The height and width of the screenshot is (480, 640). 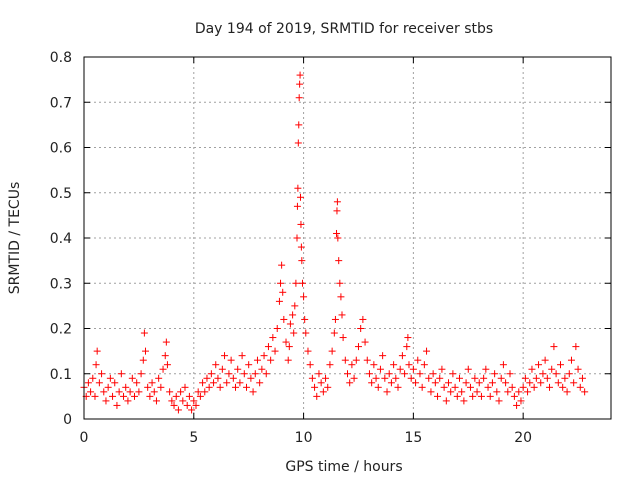 What do you see at coordinates (61, 284) in the screenshot?
I see `y-tick-label: 0.3` at bounding box center [61, 284].